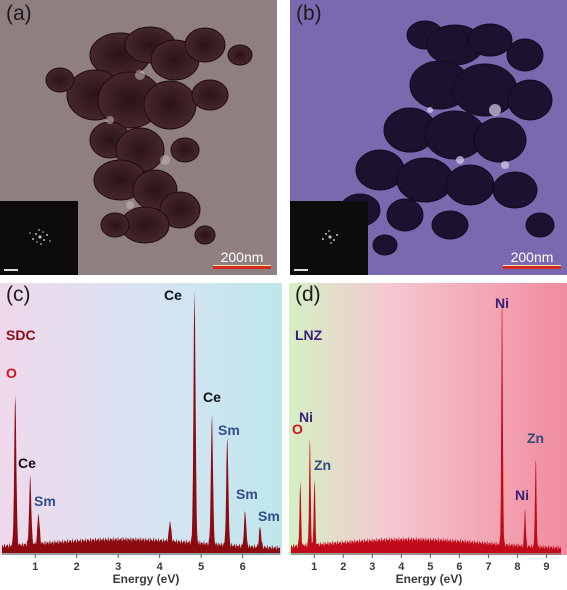 The width and height of the screenshot is (567, 590). Describe the element at coordinates (149, 135) in the screenshot. I see `particle-cluster-a` at that location.